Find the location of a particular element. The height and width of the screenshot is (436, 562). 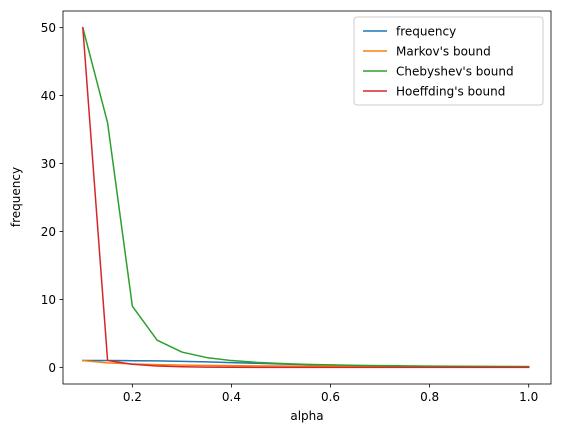

x-axis-label: alpha is located at coordinates (306, 416).